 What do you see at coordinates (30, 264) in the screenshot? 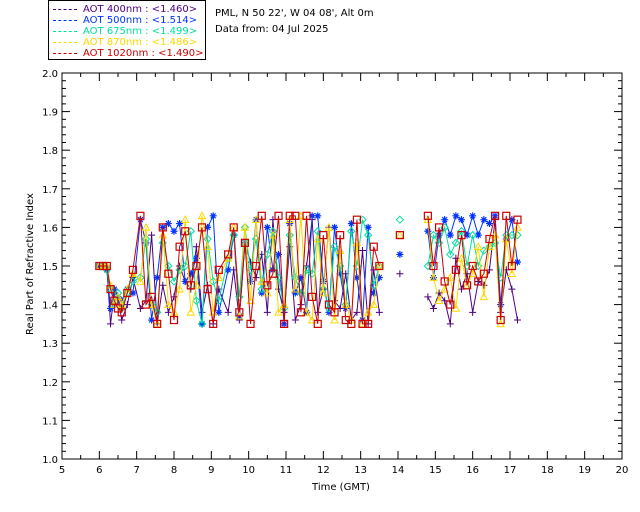
I see `y-axis-label: Real Part of Refractive Index` at bounding box center [30, 264].